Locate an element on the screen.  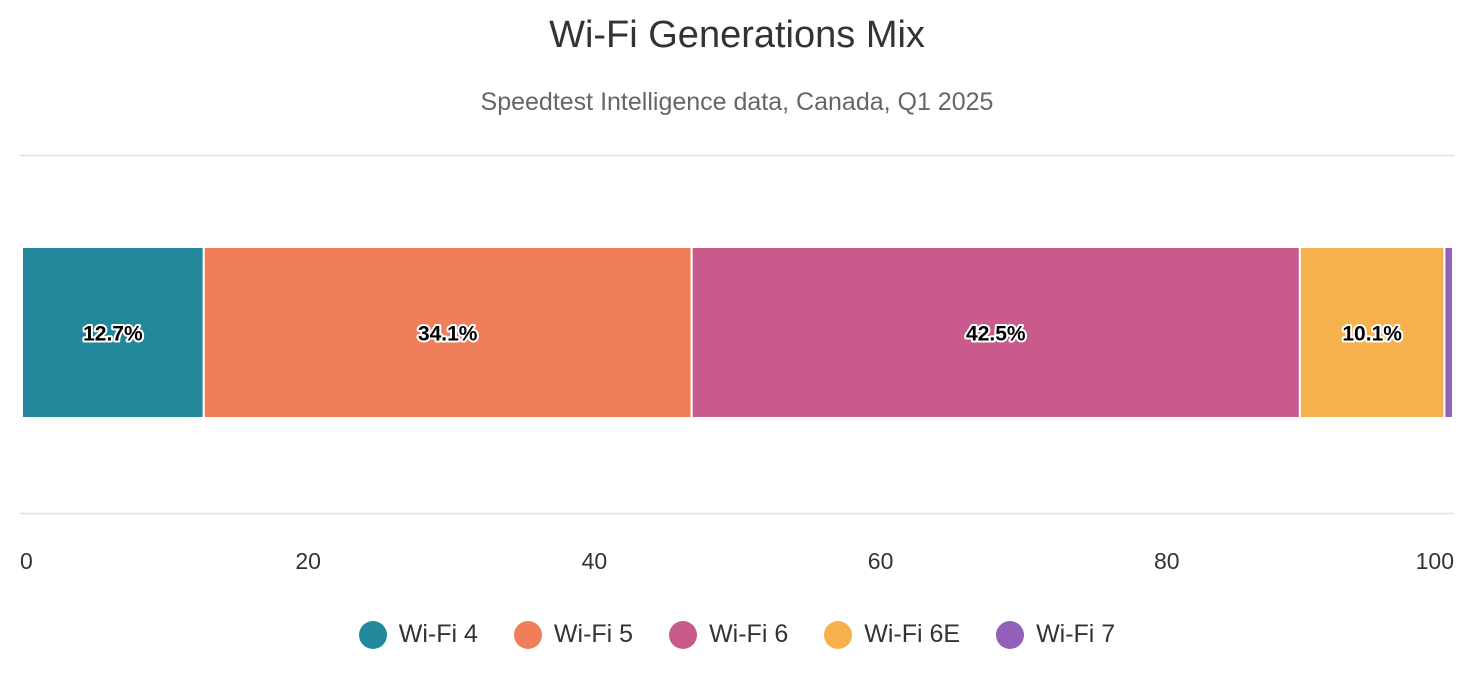
data-label-wi-fi-4: 12.7% is located at coordinates (113, 334).